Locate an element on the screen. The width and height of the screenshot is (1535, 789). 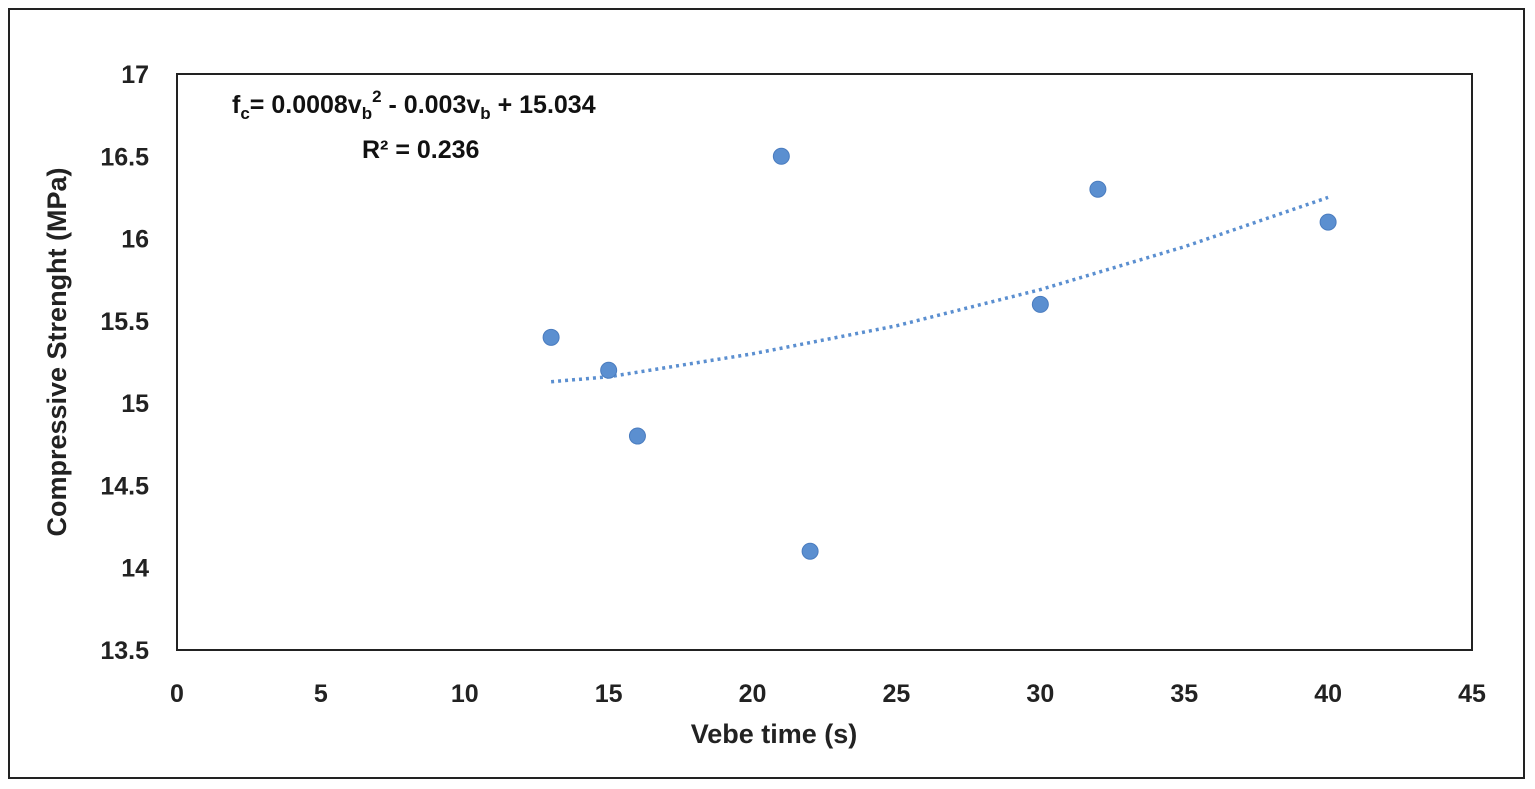
y-tick-label: 15.5 is located at coordinates (124, 322).